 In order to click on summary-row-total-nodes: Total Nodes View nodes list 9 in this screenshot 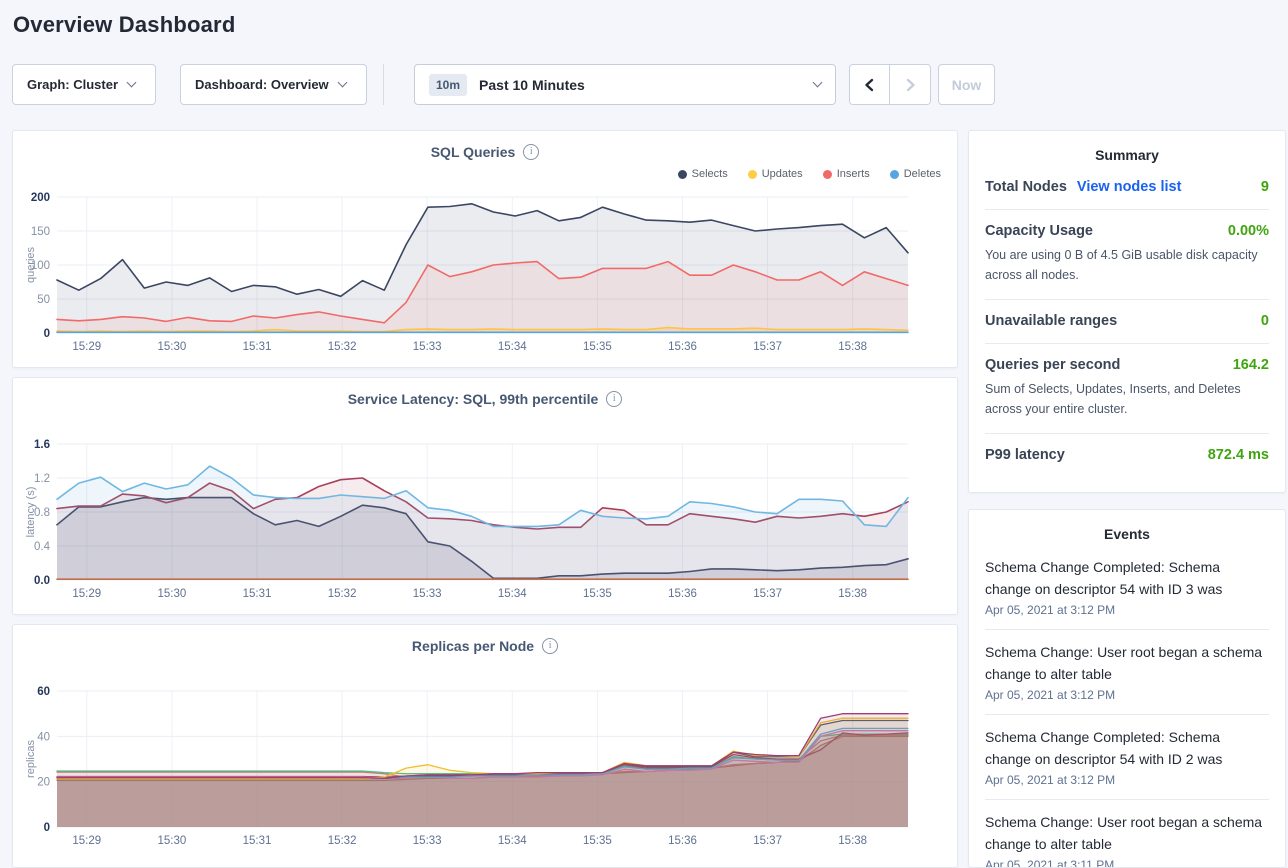, I will do `click(1127, 187)`.